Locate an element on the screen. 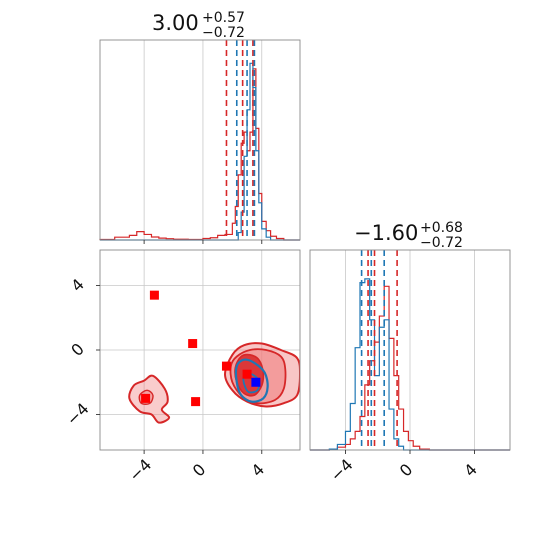 The width and height of the screenshot is (550, 550). tick-label-2d-y-2: 4 is located at coordinates (77, 285).